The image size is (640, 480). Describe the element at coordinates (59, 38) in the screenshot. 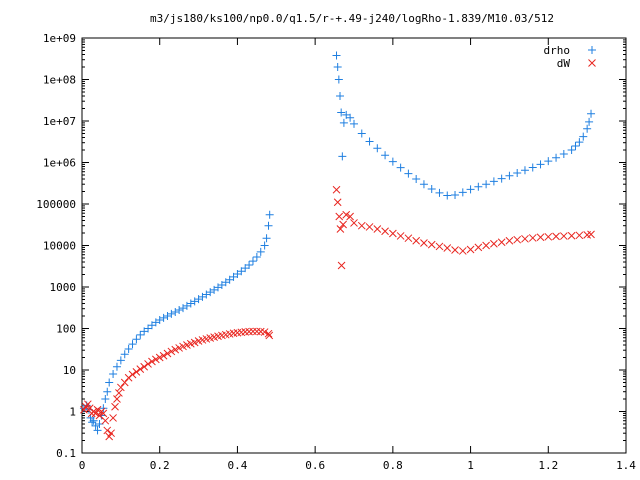

I see `y-tick-label: 1e+09` at that location.